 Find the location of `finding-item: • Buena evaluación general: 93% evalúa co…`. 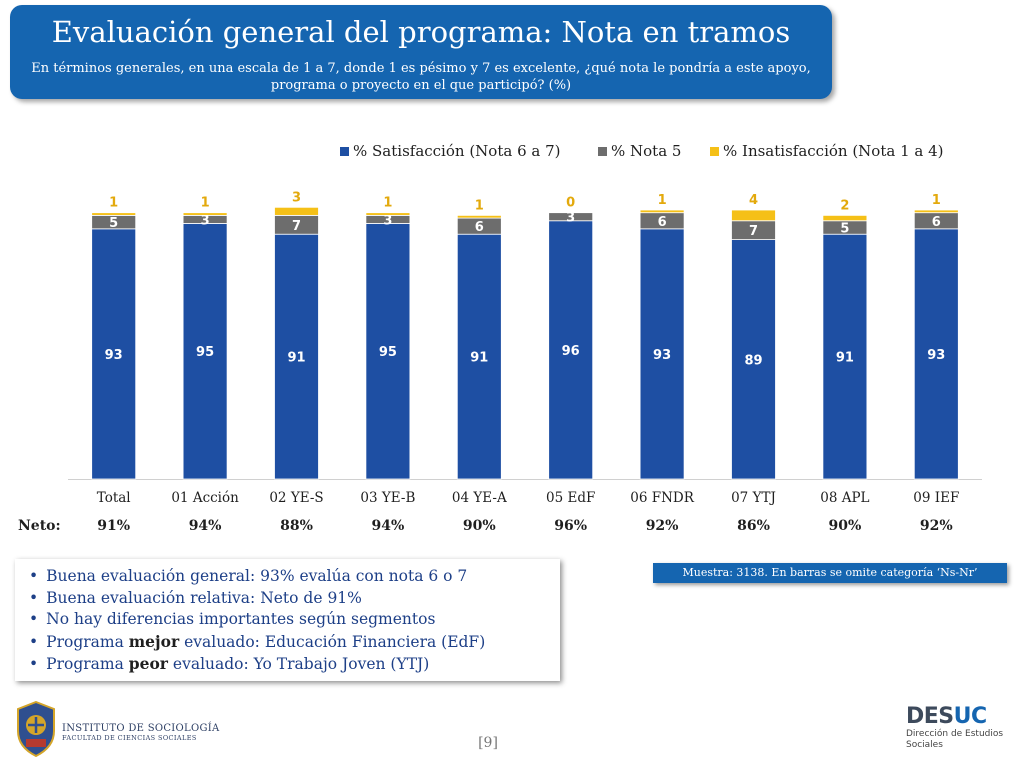

finding-item: • Buena evaluación general: 93% evalúa co… is located at coordinates (248, 576).